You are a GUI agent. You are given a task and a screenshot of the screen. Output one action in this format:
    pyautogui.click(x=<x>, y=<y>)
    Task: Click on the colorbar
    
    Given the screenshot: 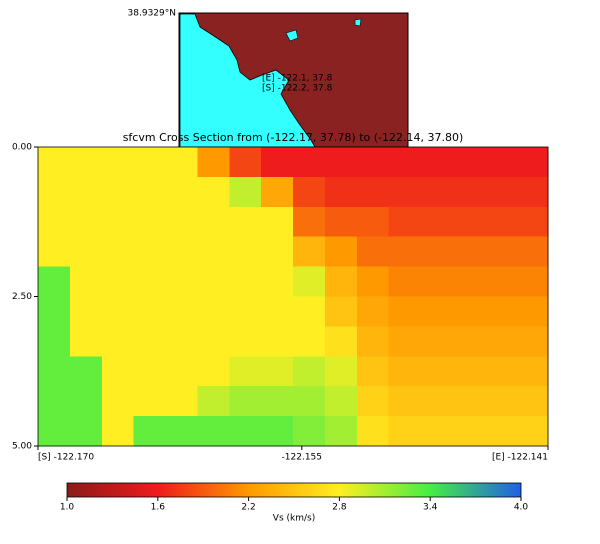 What is the action you would take?
    pyautogui.click(x=294, y=490)
    